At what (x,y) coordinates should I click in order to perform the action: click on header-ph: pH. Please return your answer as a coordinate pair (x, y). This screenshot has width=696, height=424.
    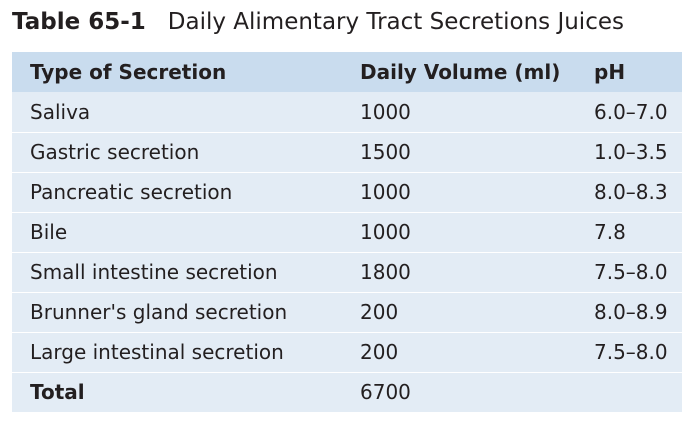
    Looking at the image, I should click on (610, 72).